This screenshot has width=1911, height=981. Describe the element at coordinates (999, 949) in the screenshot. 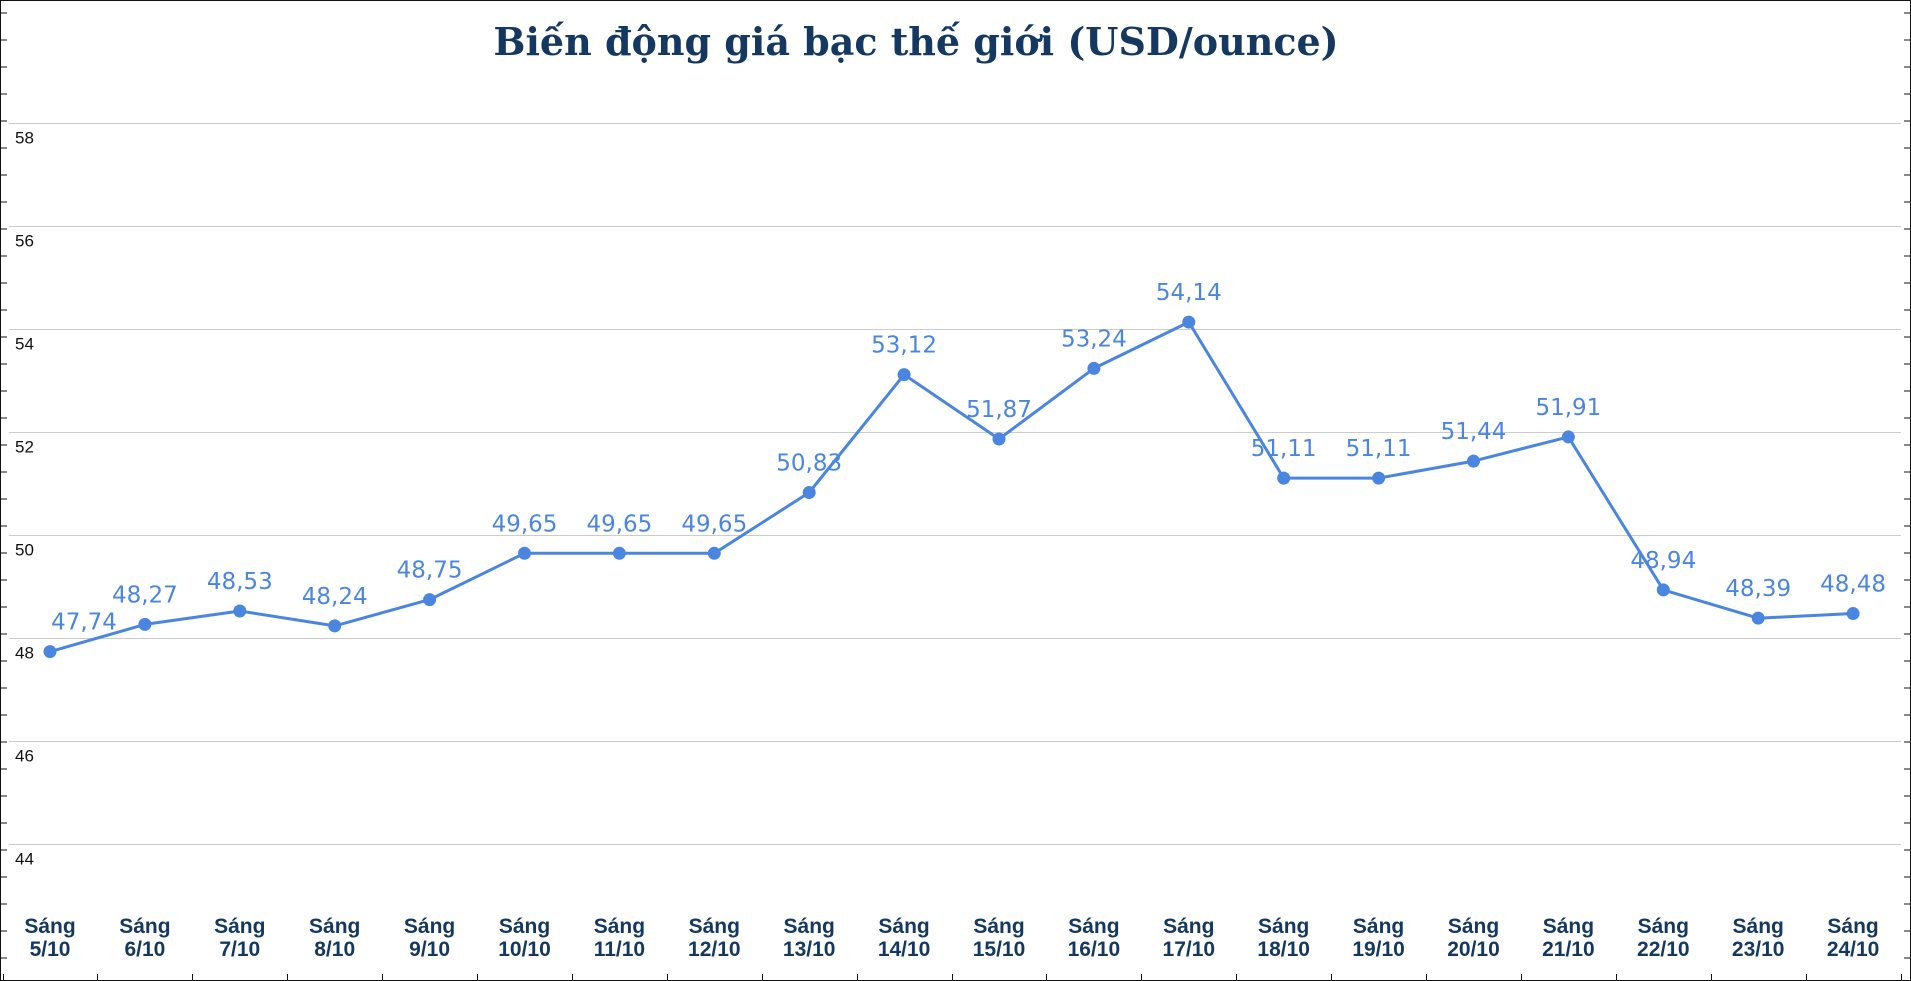

I see `x-tick-label: 15/10` at that location.